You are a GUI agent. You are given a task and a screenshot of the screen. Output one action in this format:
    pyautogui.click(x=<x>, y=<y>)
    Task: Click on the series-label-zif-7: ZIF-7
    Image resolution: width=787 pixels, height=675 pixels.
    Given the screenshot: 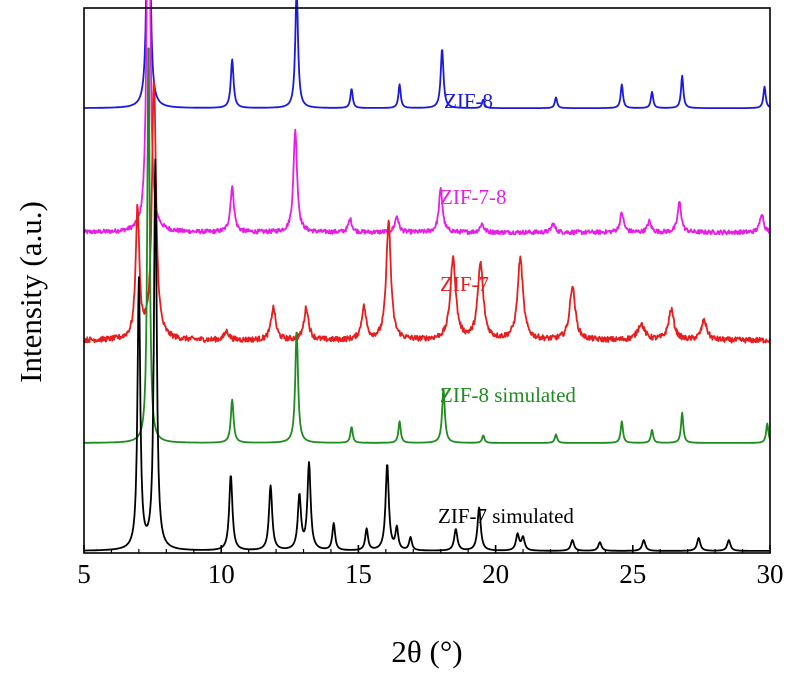 What is the action you would take?
    pyautogui.click(x=464, y=284)
    